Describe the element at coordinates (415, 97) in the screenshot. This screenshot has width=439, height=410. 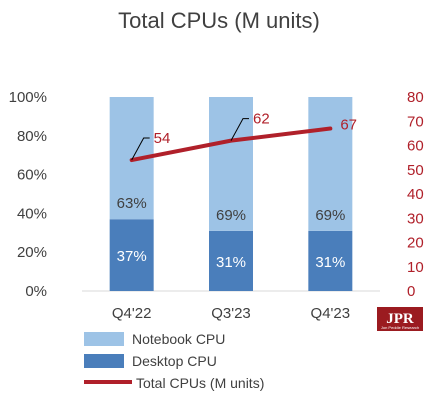
I see `right-tick-label: 80` at that location.